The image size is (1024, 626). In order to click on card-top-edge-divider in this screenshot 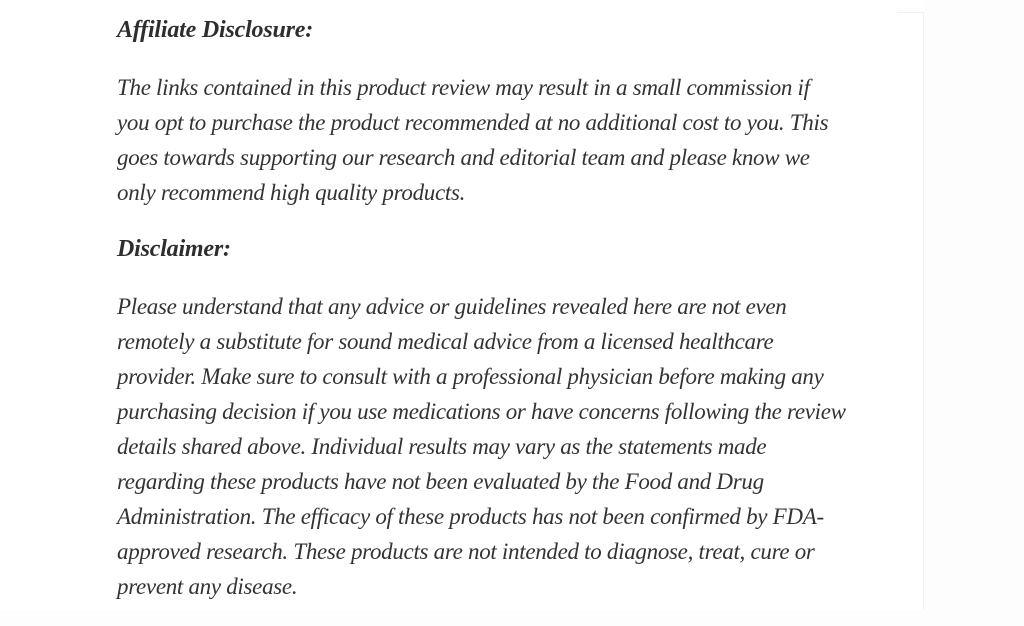, I will do `click(910, 12)`.